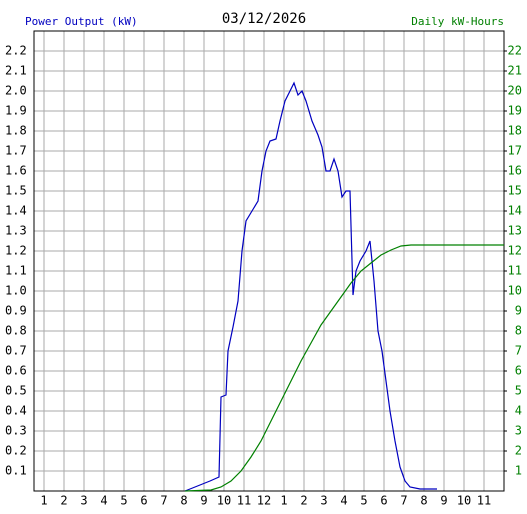  I want to click on y2-tick-label: 16, so click(515, 171).